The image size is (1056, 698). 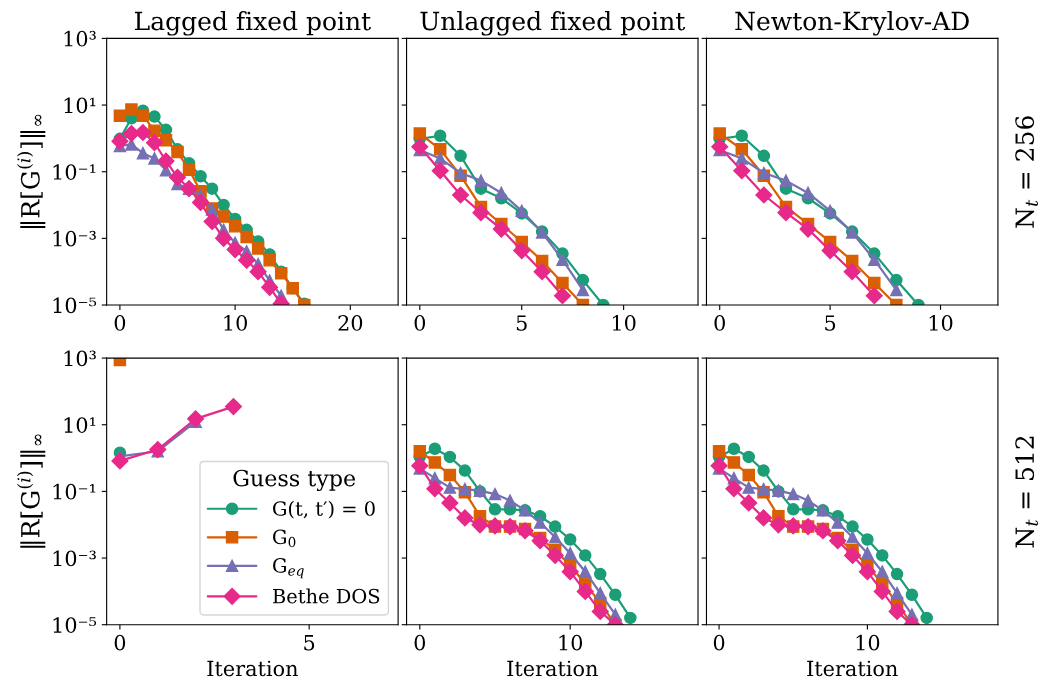 What do you see at coordinates (350, 323) in the screenshot?
I see `x-tick-label: 20` at bounding box center [350, 323].